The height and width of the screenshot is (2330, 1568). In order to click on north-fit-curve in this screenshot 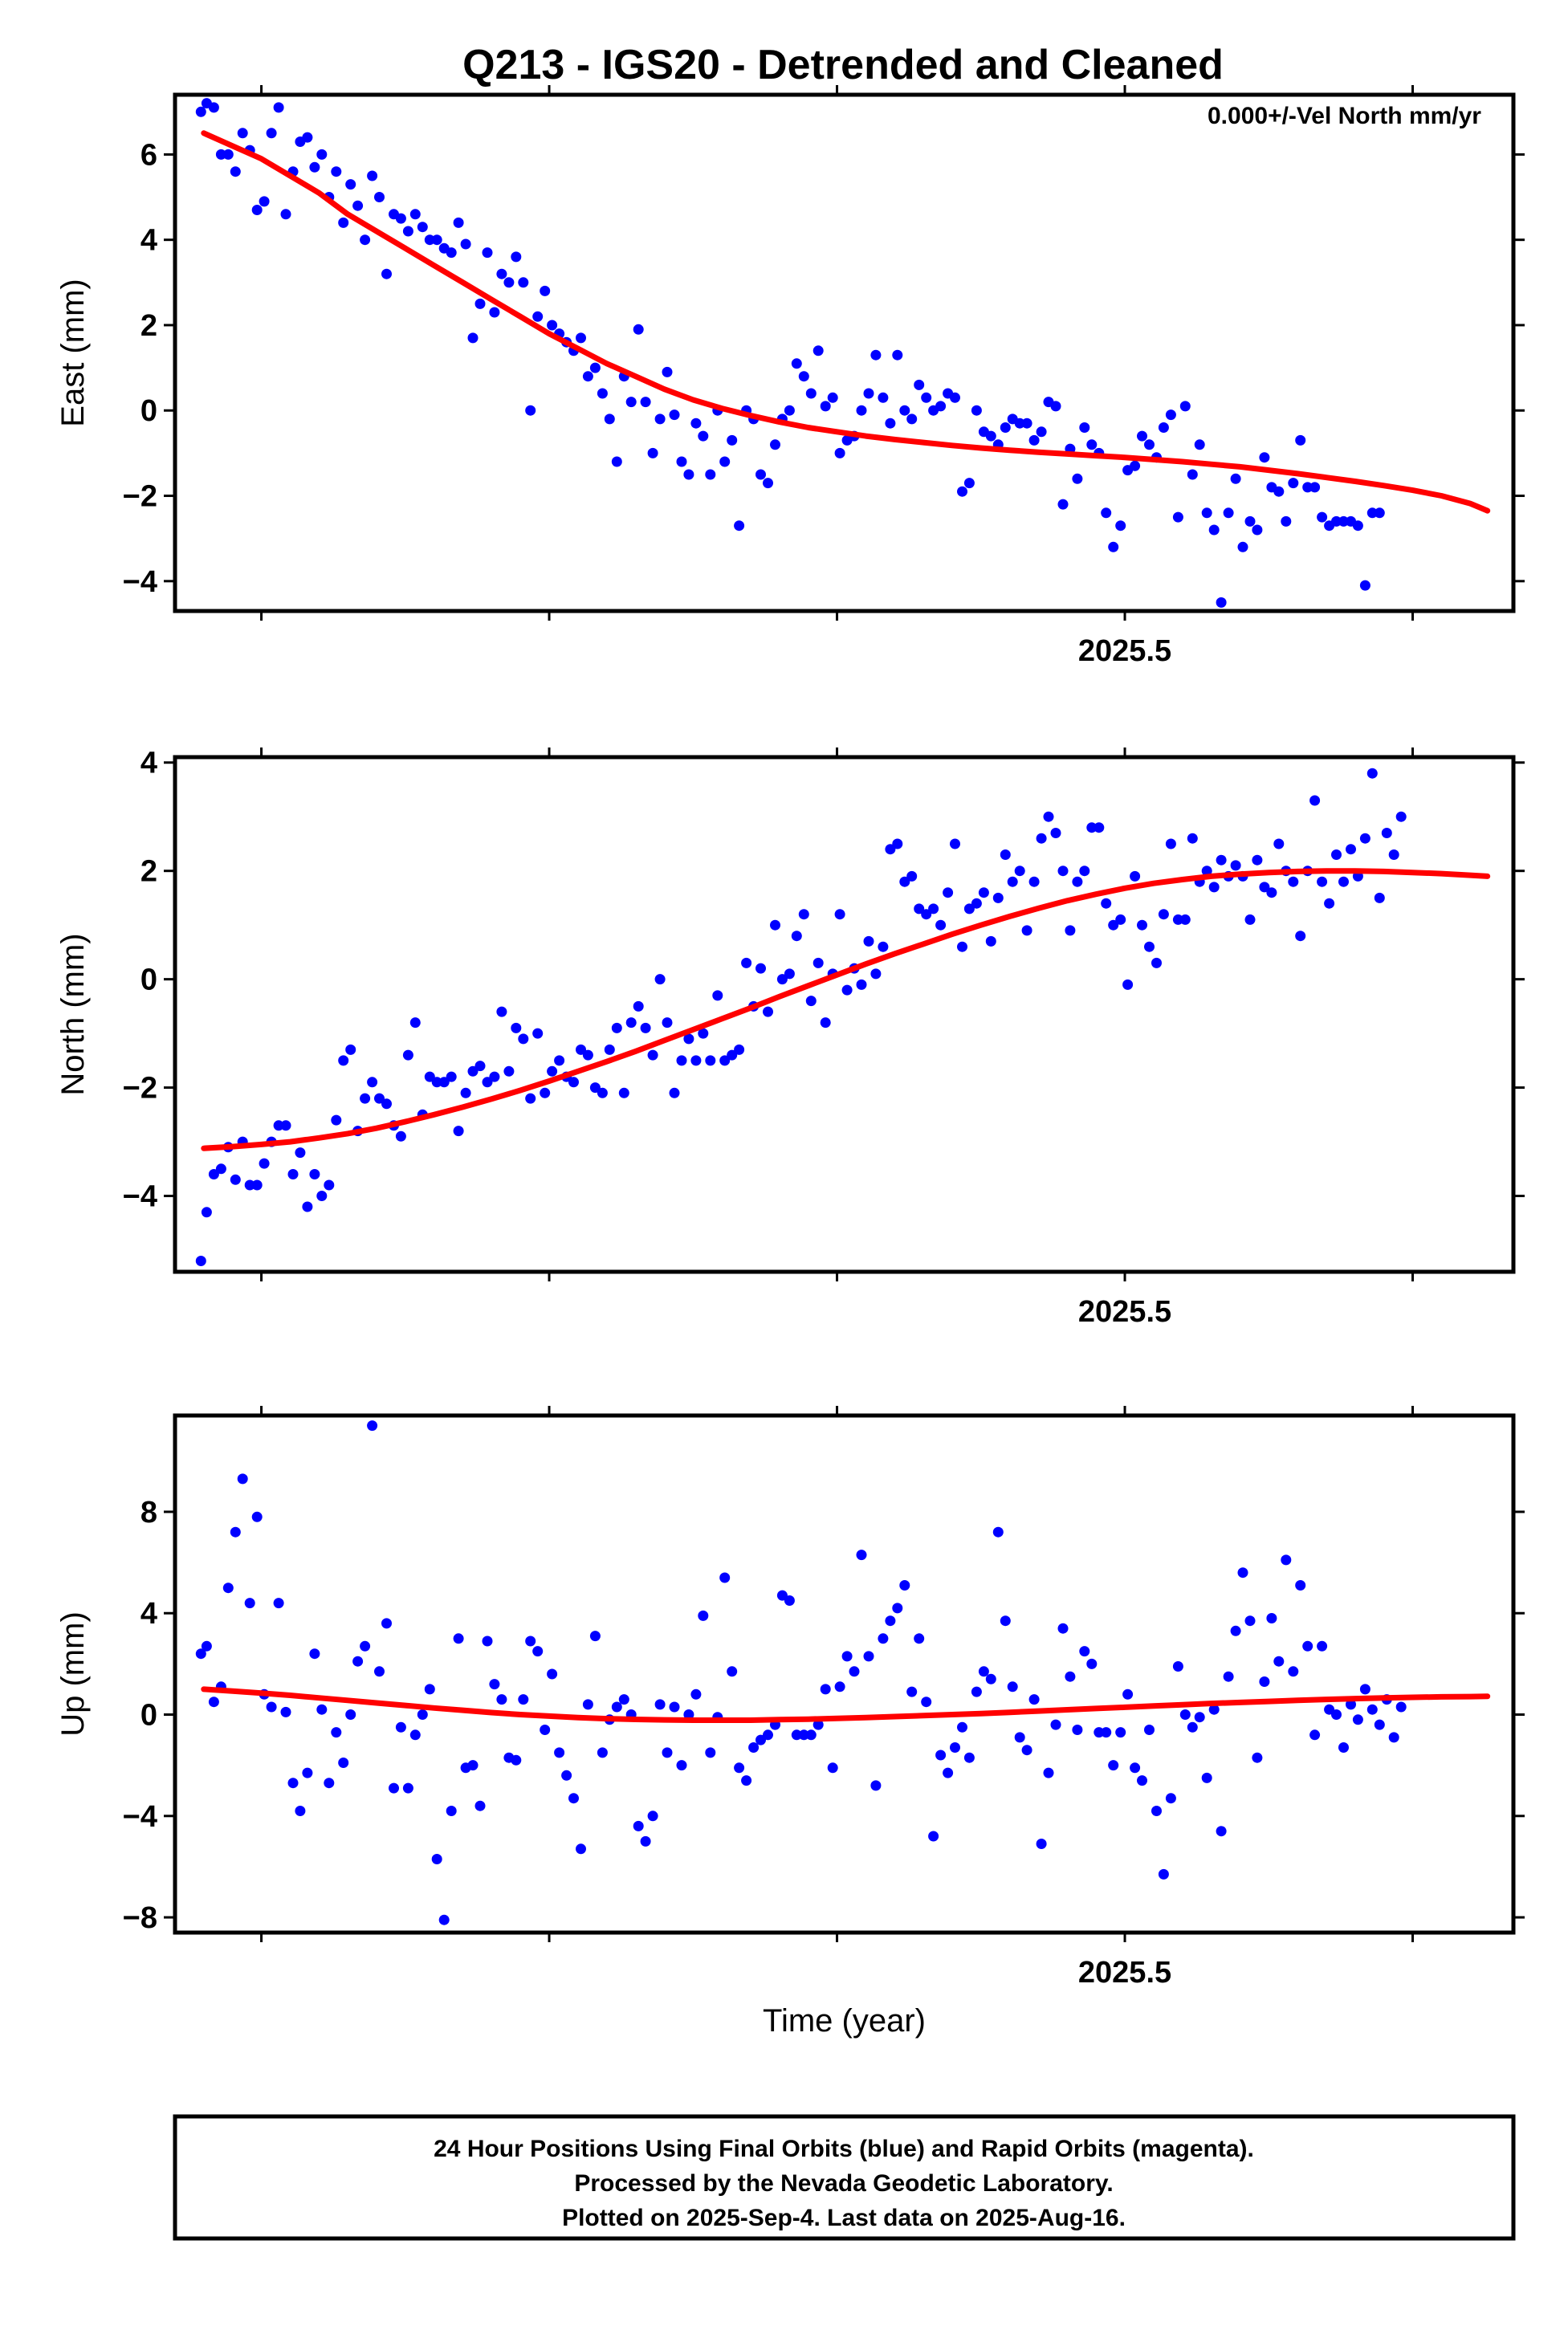, I will do `click(846, 1009)`.